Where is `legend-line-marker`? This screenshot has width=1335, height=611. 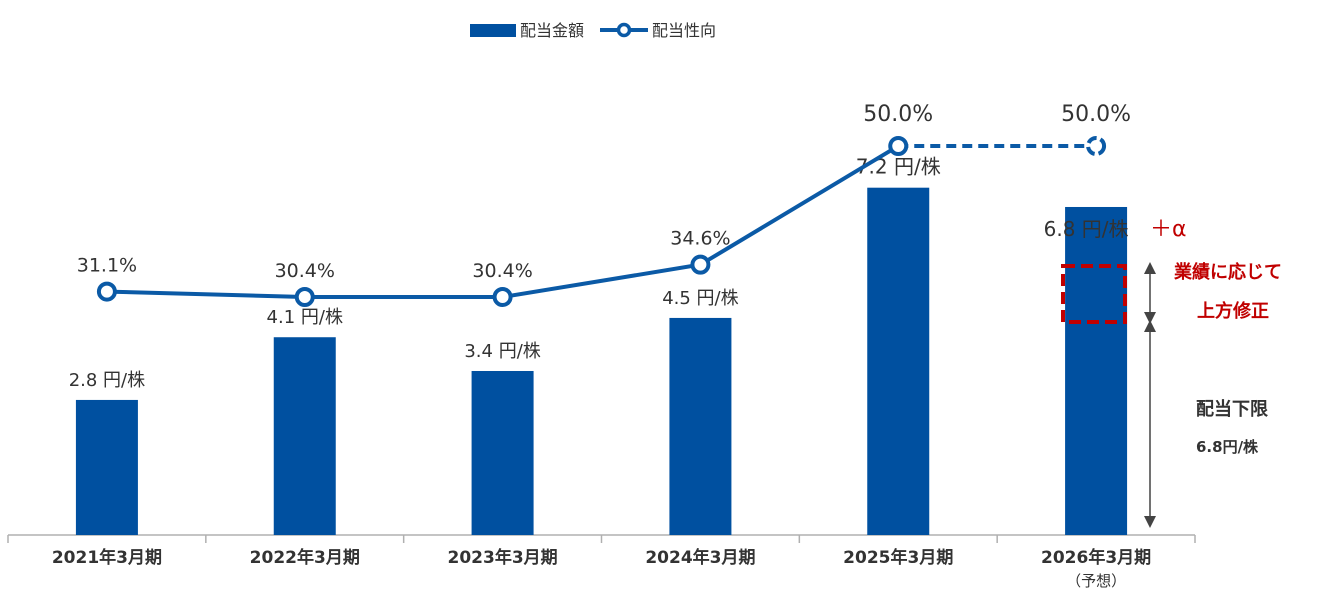 legend-line-marker is located at coordinates (624, 30).